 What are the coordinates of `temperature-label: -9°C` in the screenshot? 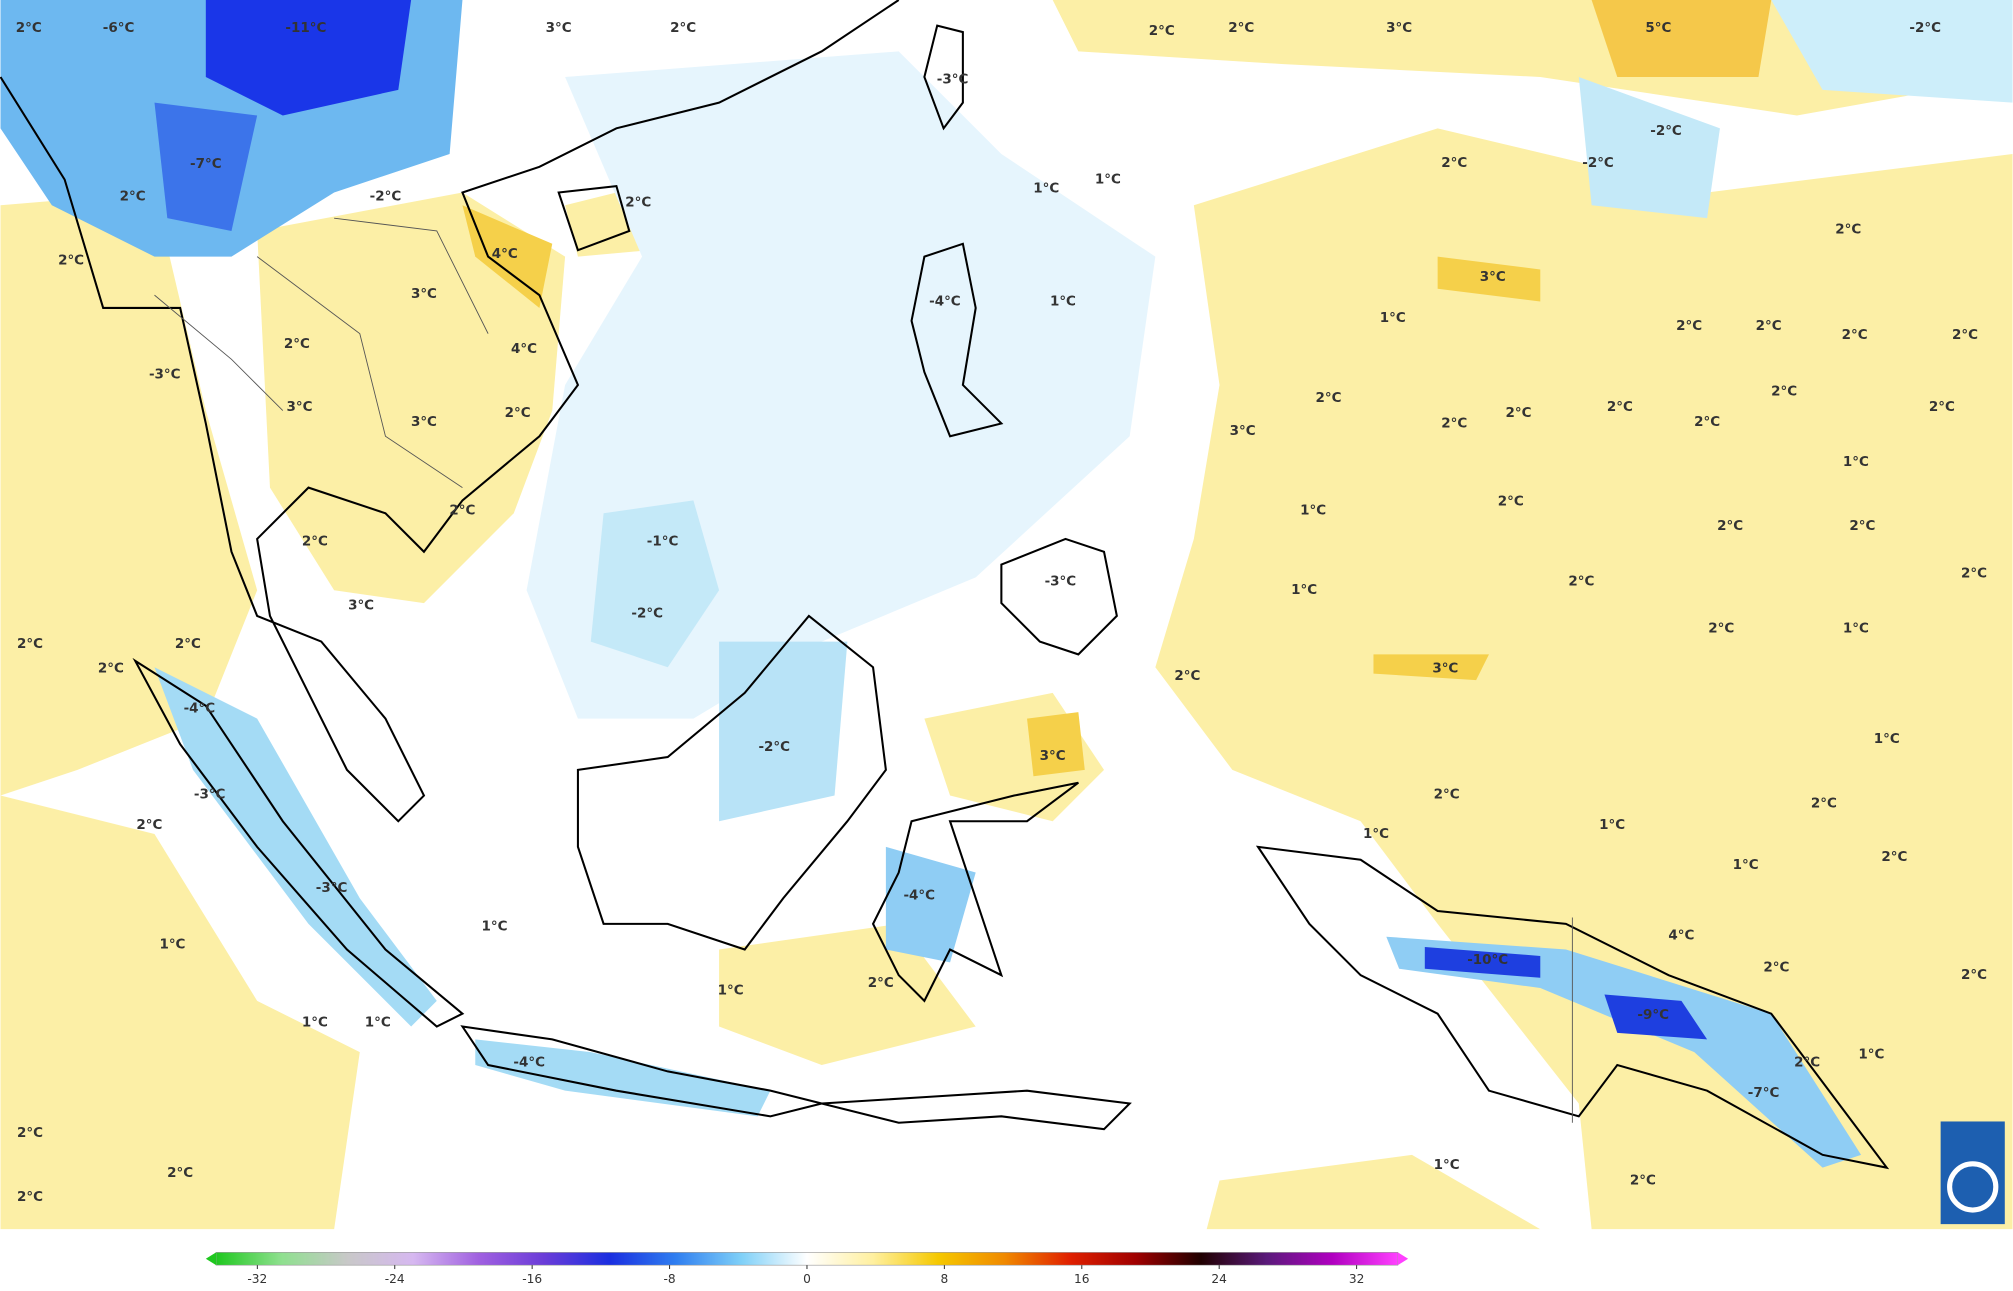 It's located at (1653, 1015).